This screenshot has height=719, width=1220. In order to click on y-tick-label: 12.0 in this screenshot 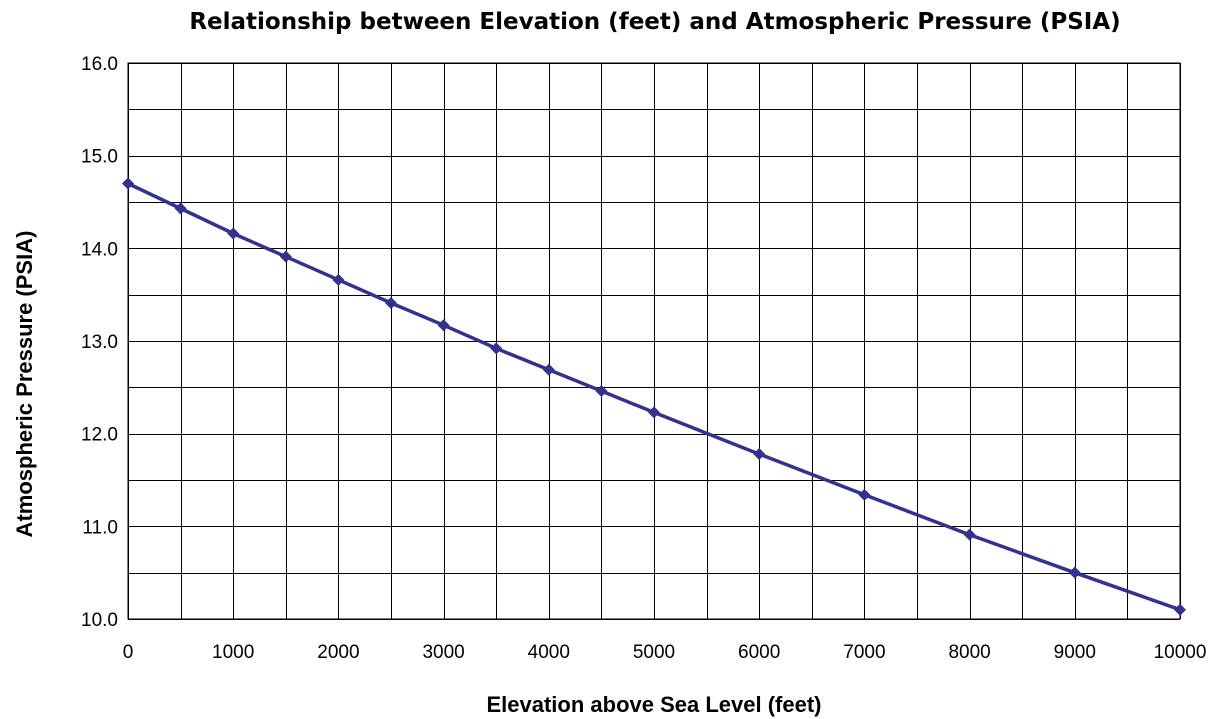, I will do `click(99, 435)`.